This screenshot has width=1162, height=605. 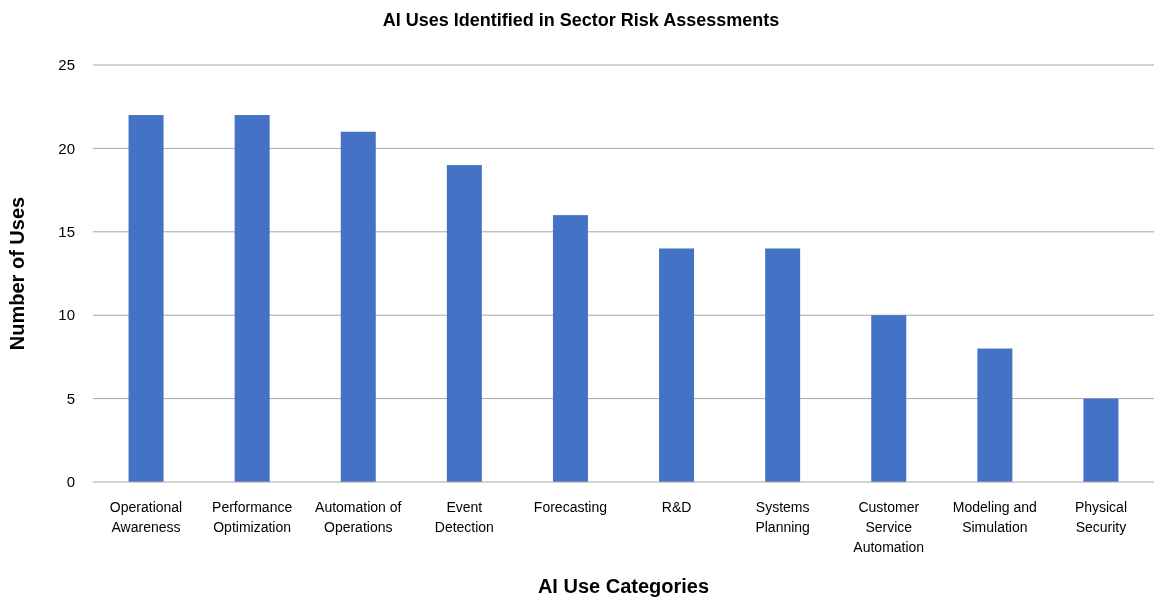 What do you see at coordinates (70, 482) in the screenshot?
I see `y-tick-label: 0` at bounding box center [70, 482].